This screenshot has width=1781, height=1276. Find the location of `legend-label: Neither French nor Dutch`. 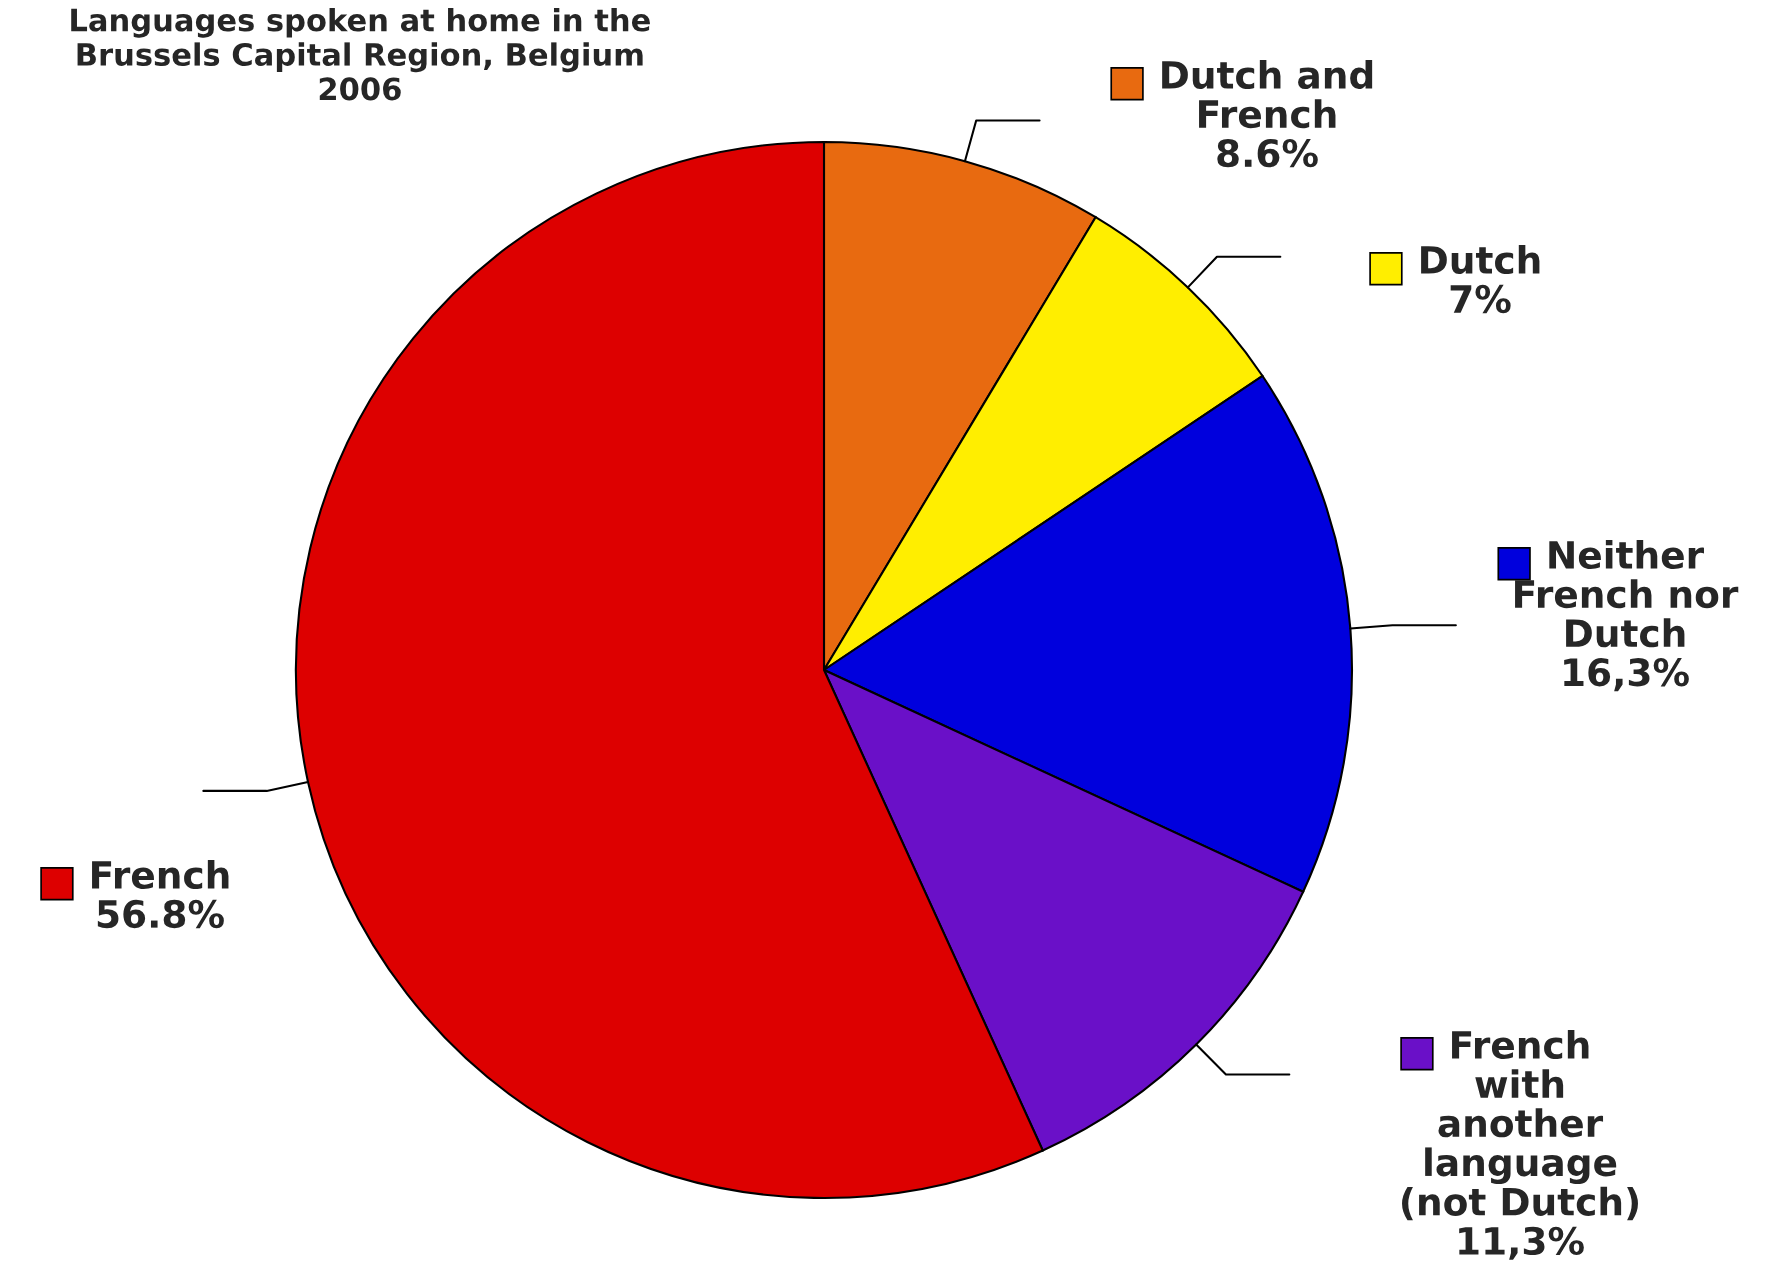

legend-label: Neither French nor Dutch is located at coordinates (1627, 594).